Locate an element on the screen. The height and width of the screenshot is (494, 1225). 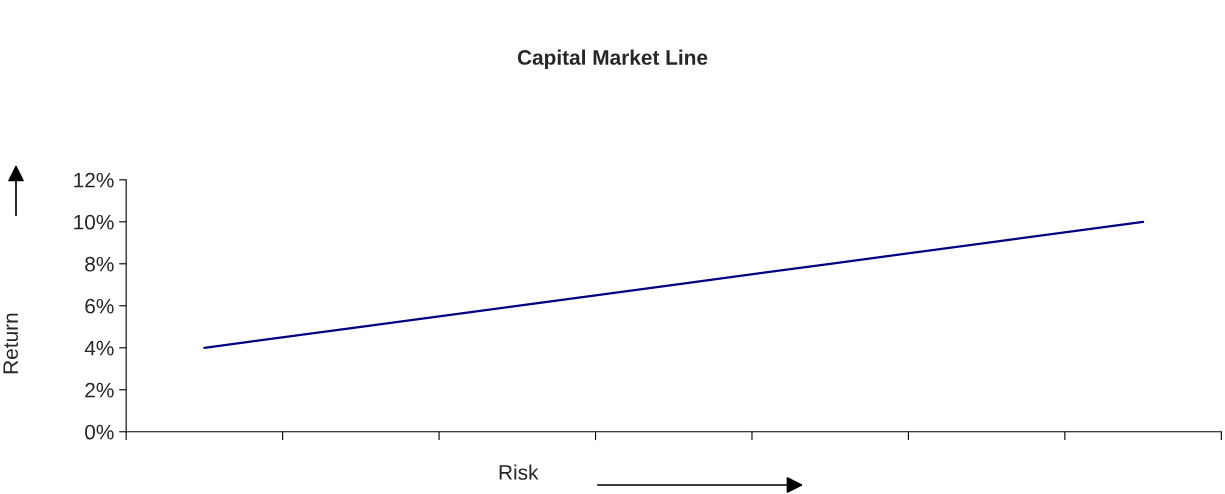
y-tick-label: 10% is located at coordinates (94, 222).